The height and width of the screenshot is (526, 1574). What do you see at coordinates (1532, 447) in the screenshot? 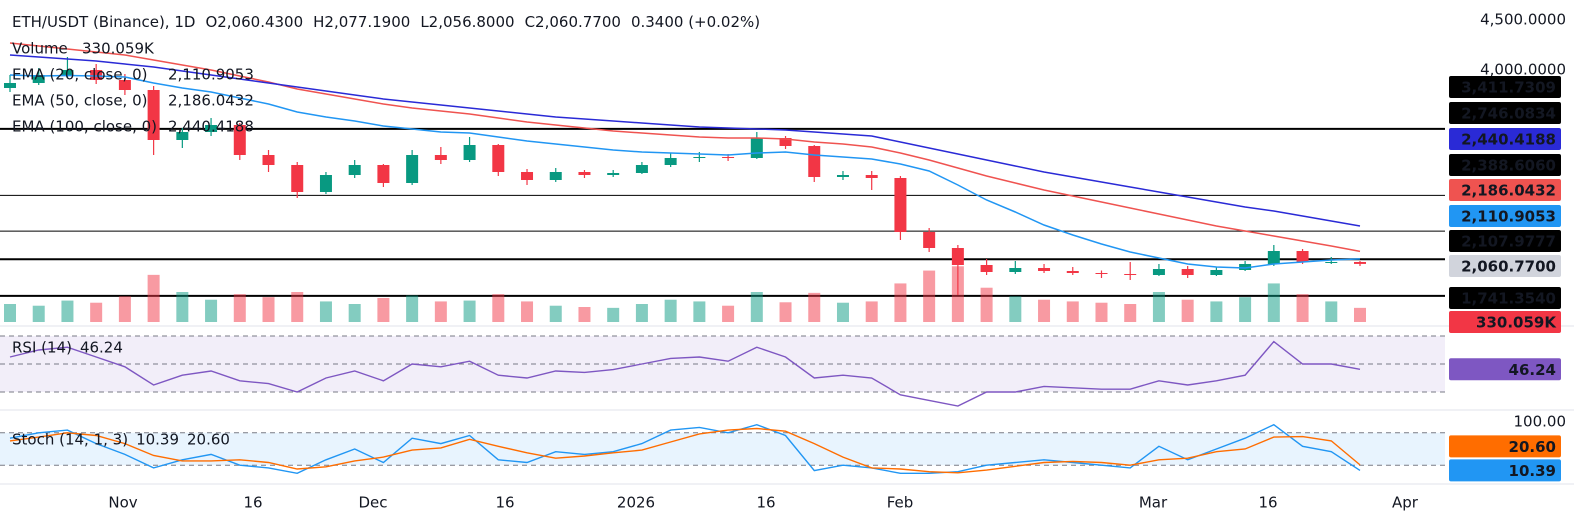
I see `indicator-tag-label: 20.60` at bounding box center [1532, 447].